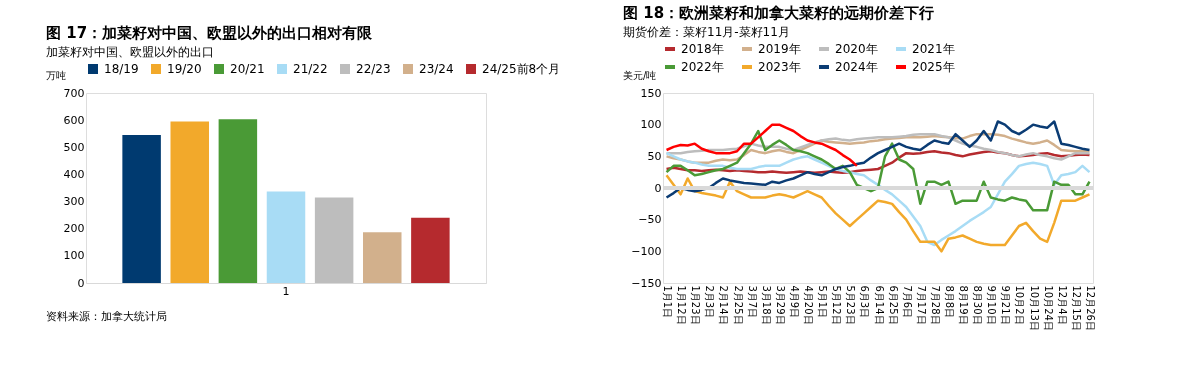  Describe the element at coordinates (646, 283) in the screenshot. I see `y-tick-label: −150` at that location.